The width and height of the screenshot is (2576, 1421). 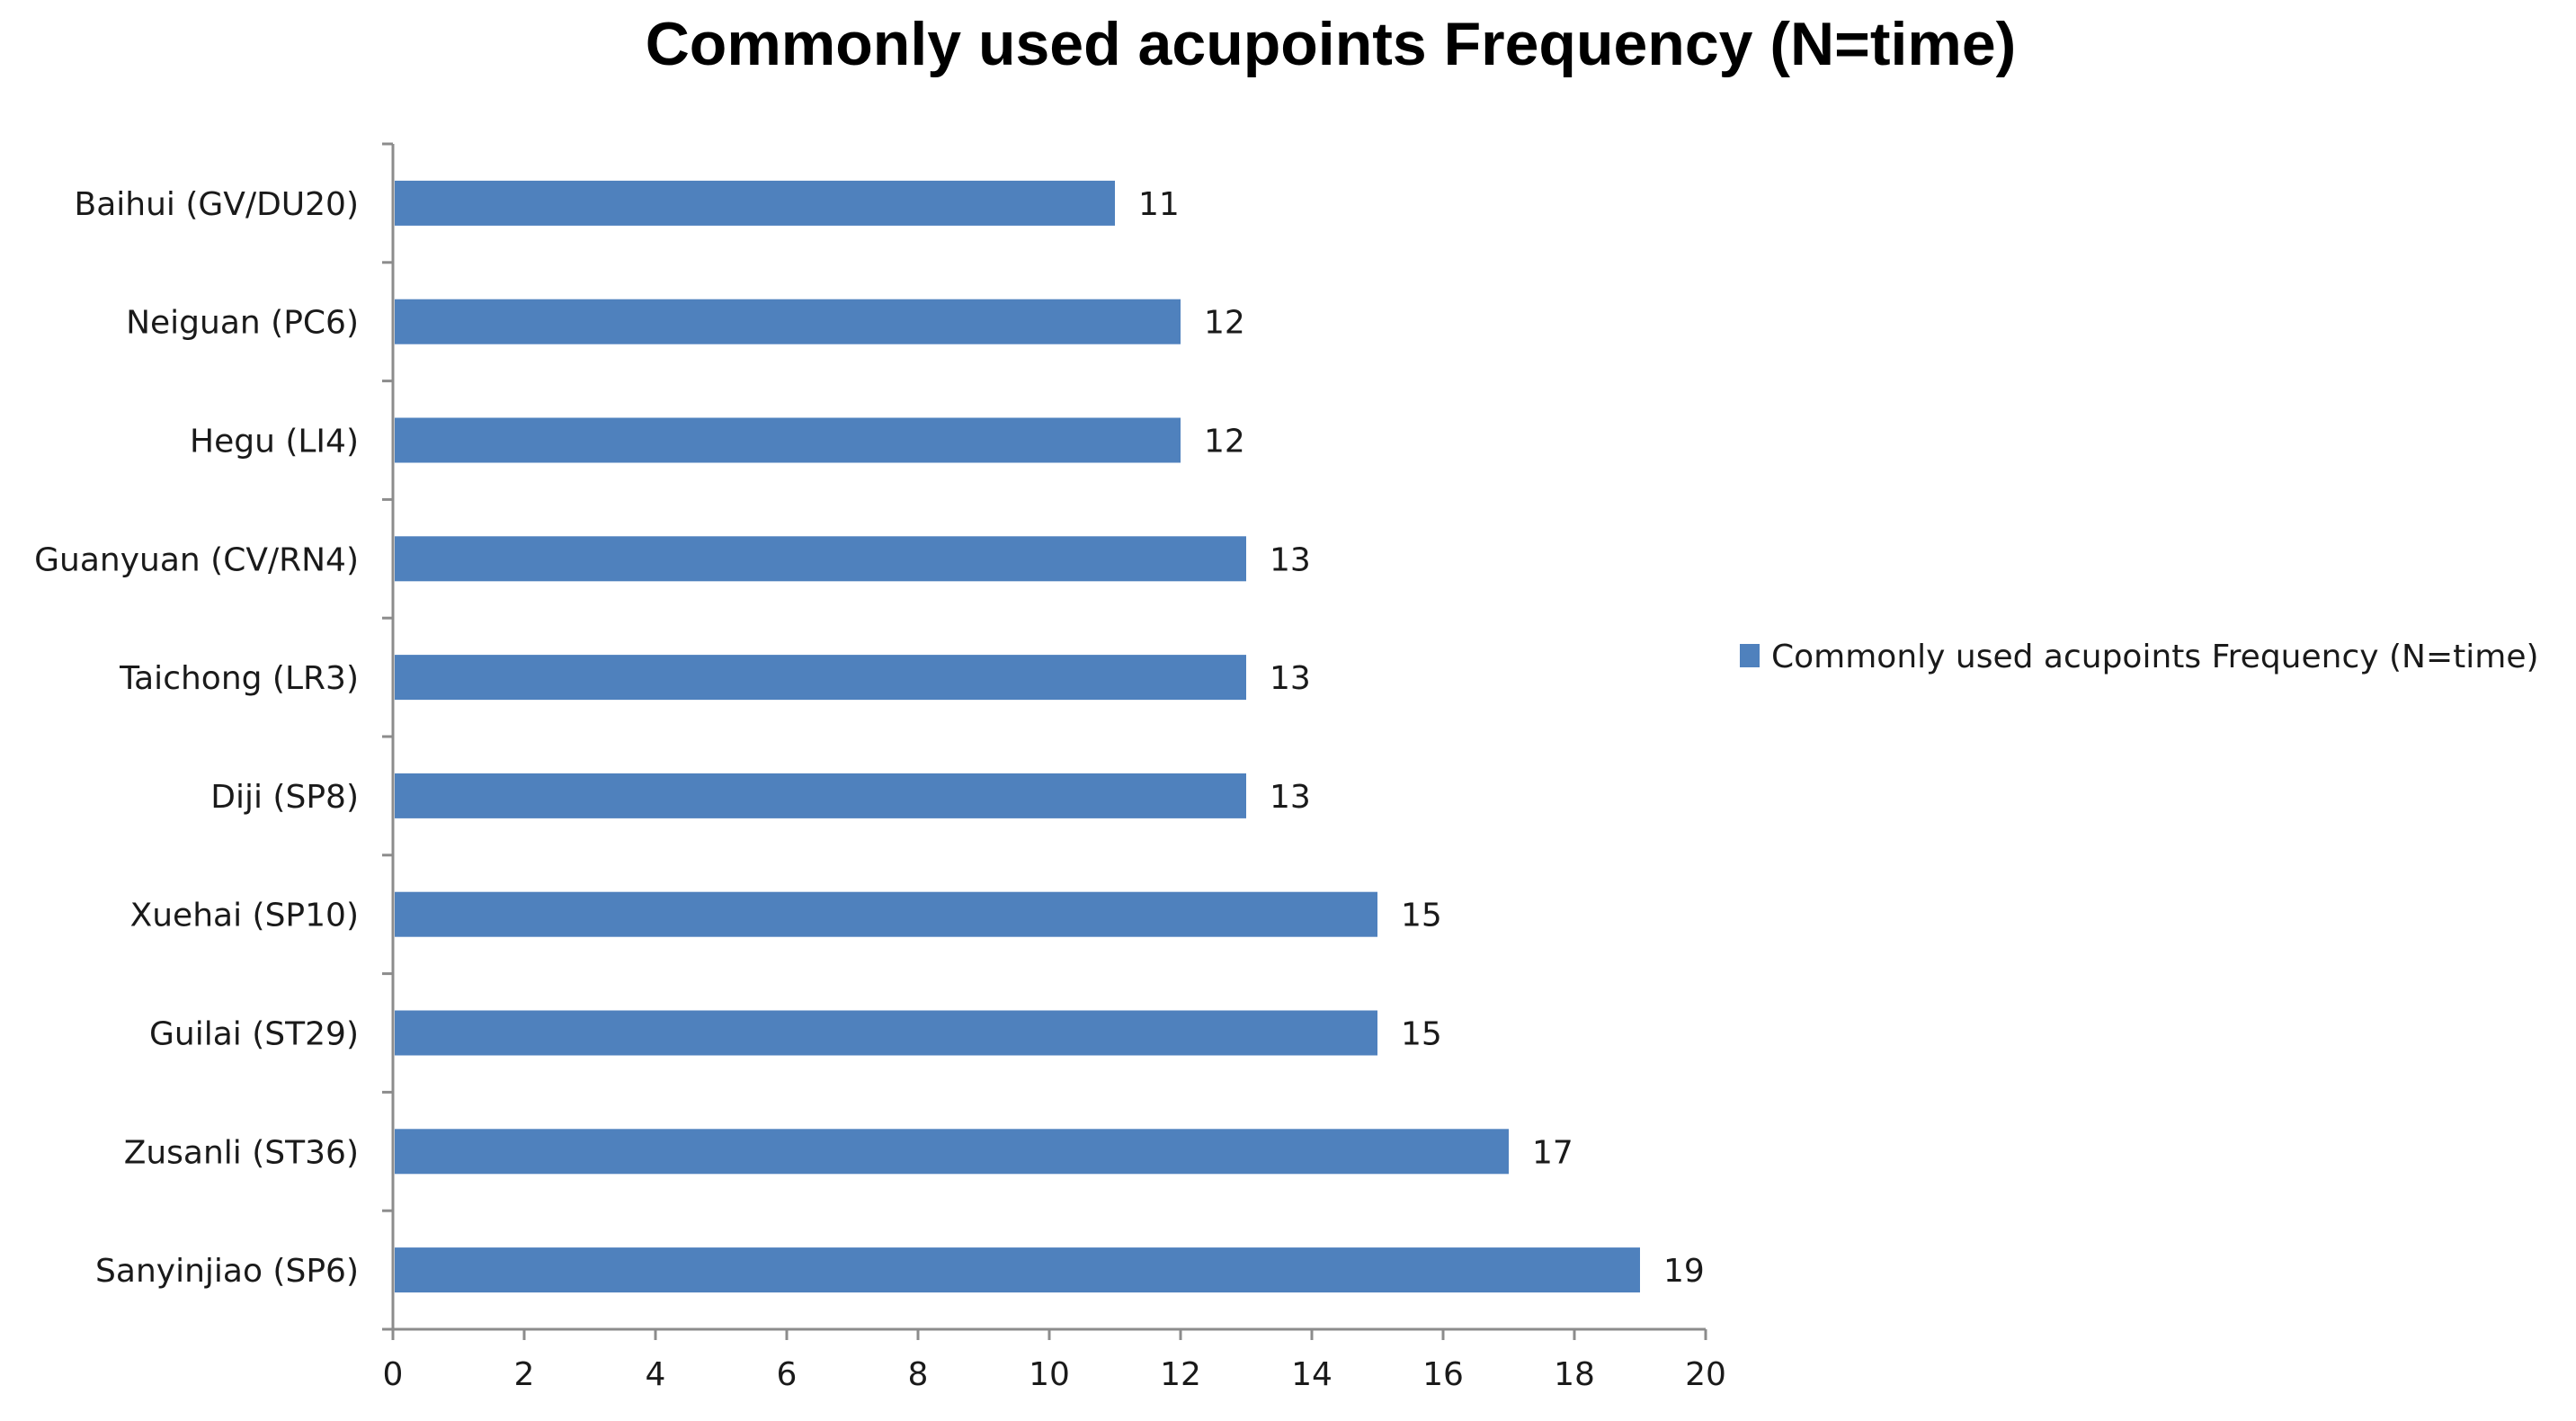 What do you see at coordinates (1181, 1374) in the screenshot?
I see `x-tick-label: 12` at bounding box center [1181, 1374].